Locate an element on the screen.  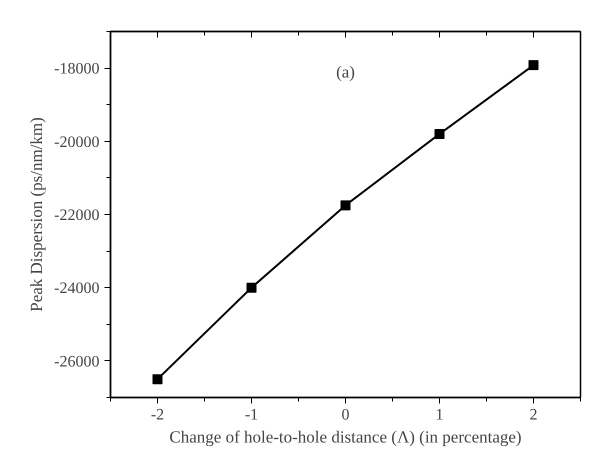
x-axis-title: Change of hole-to-hole distance (Λ) (in percentage) is located at coordinates (345, 437).